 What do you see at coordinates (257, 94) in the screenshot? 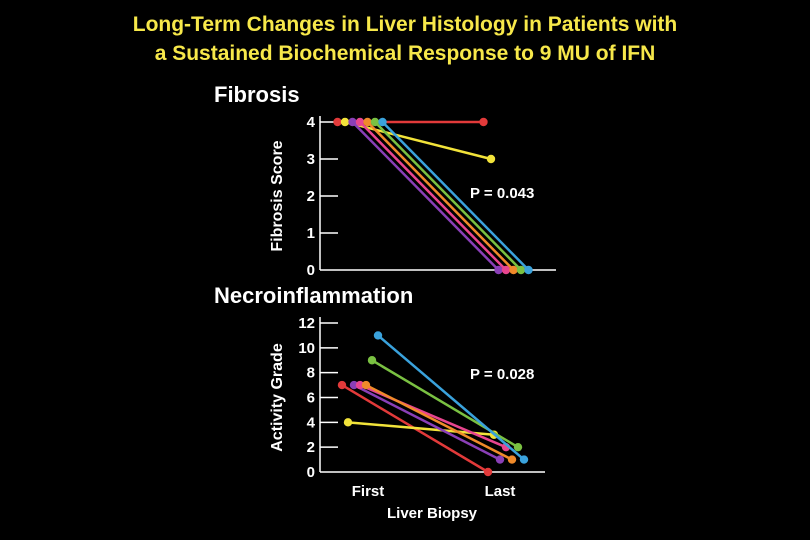
I see `fibrosis-panel-title: Fibrosis` at bounding box center [257, 94].